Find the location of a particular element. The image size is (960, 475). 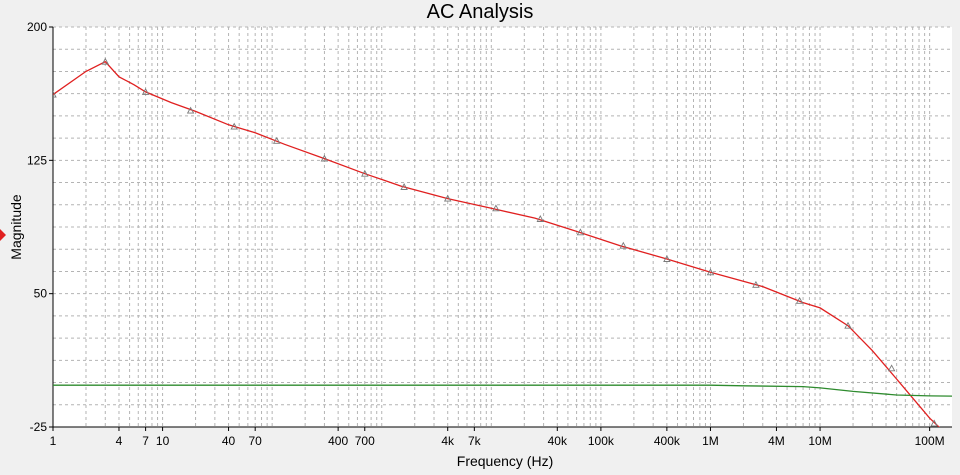

x-axis-label: Frequency (Hz) is located at coordinates (505, 461).